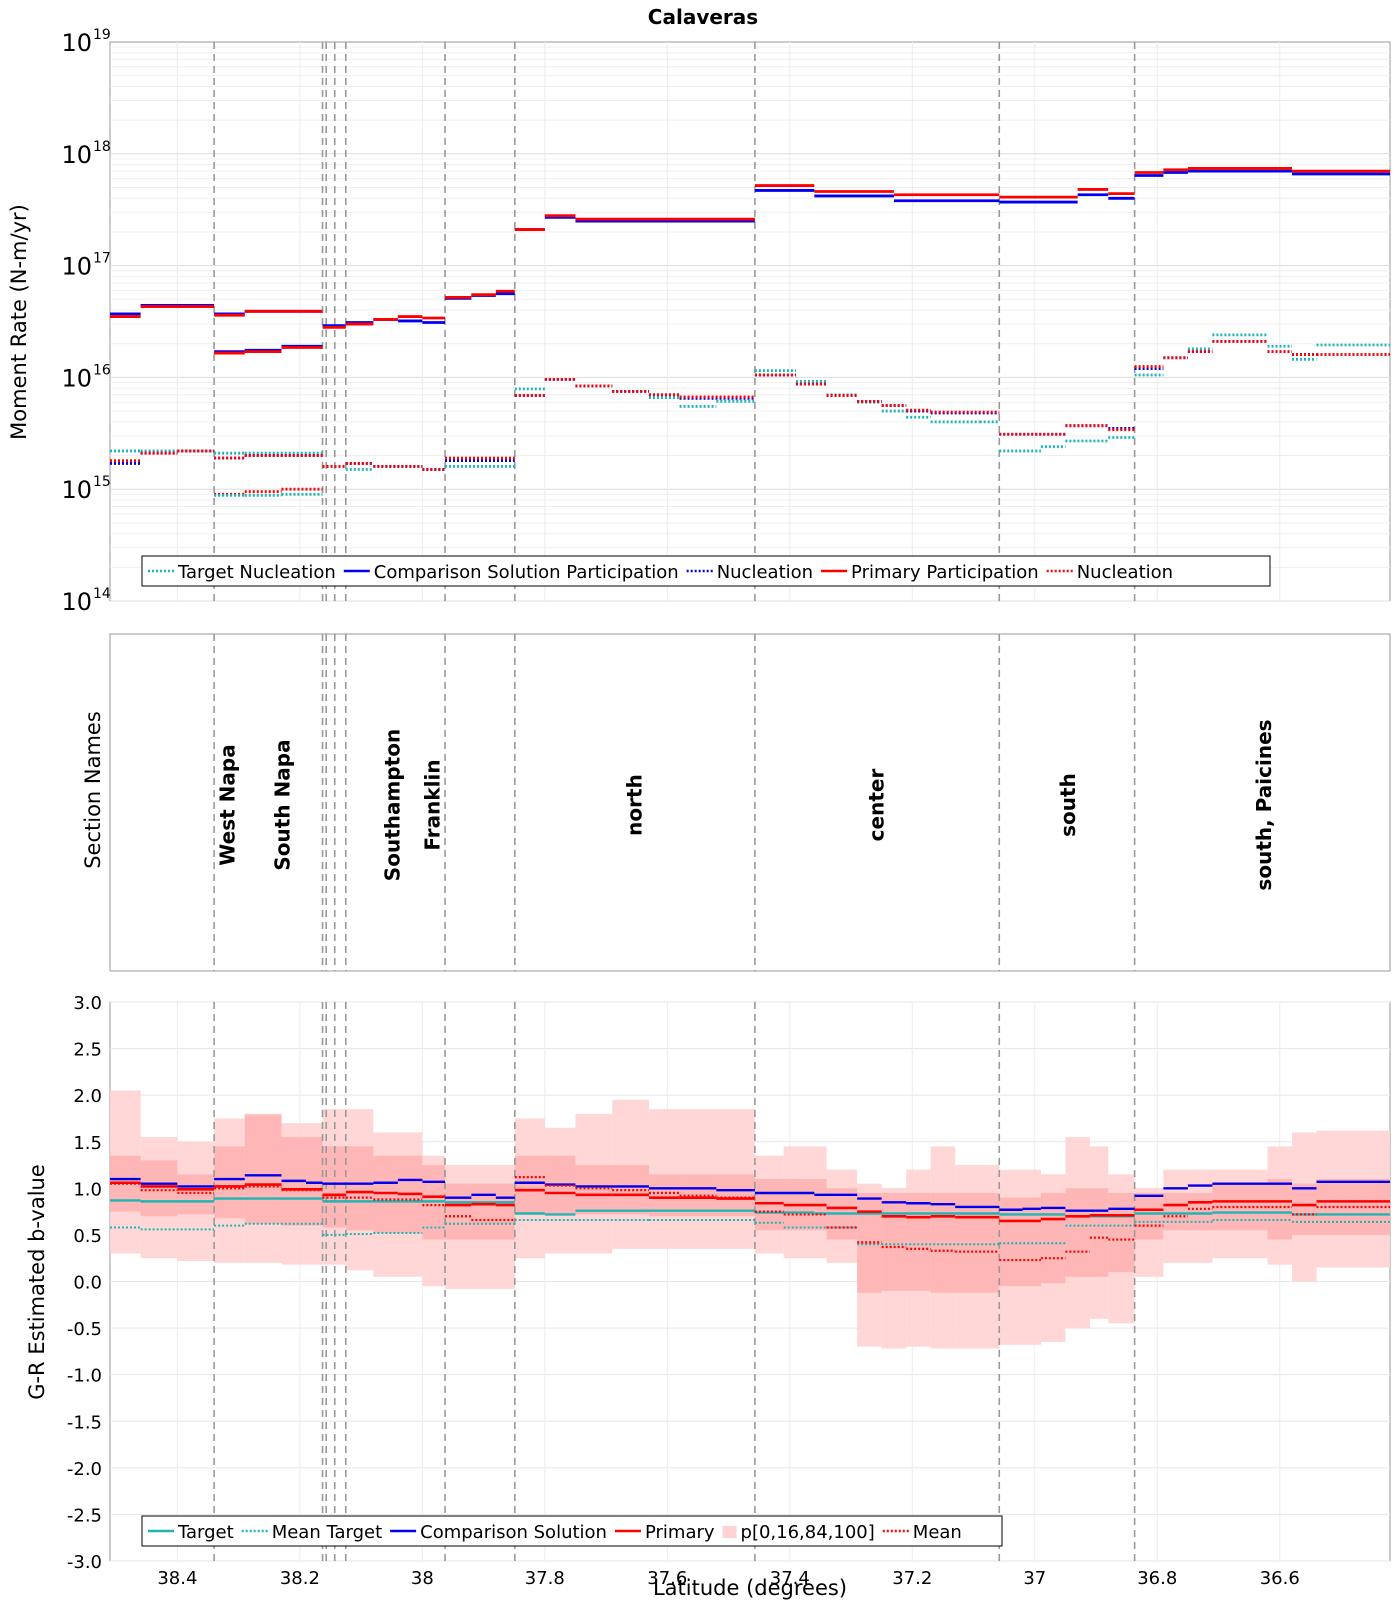  I want to click on x-tick-label: 37.6, so click(667, 1578).